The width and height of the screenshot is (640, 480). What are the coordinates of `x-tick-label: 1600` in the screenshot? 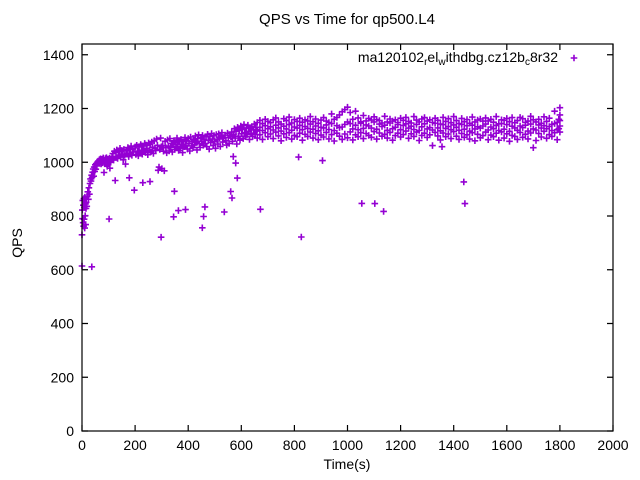 It's located at (506, 445).